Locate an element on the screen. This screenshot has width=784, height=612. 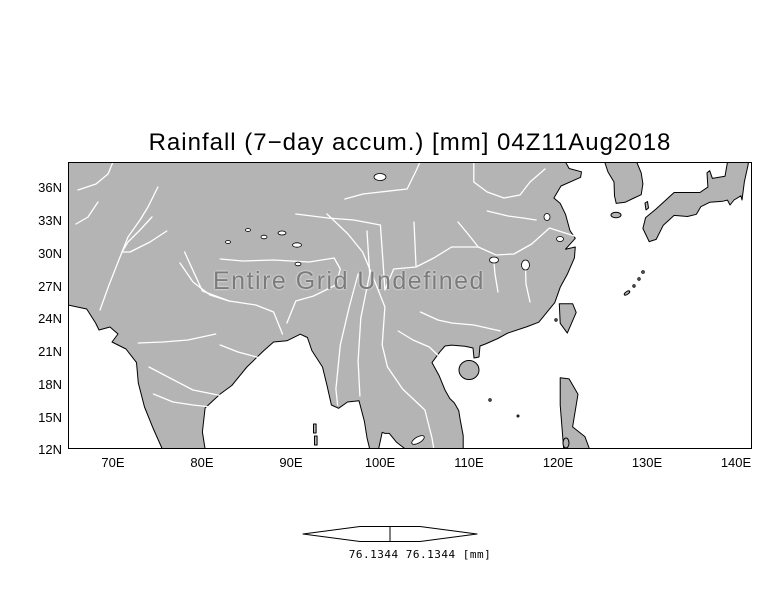
x-axis-label: 80E is located at coordinates (202, 462).